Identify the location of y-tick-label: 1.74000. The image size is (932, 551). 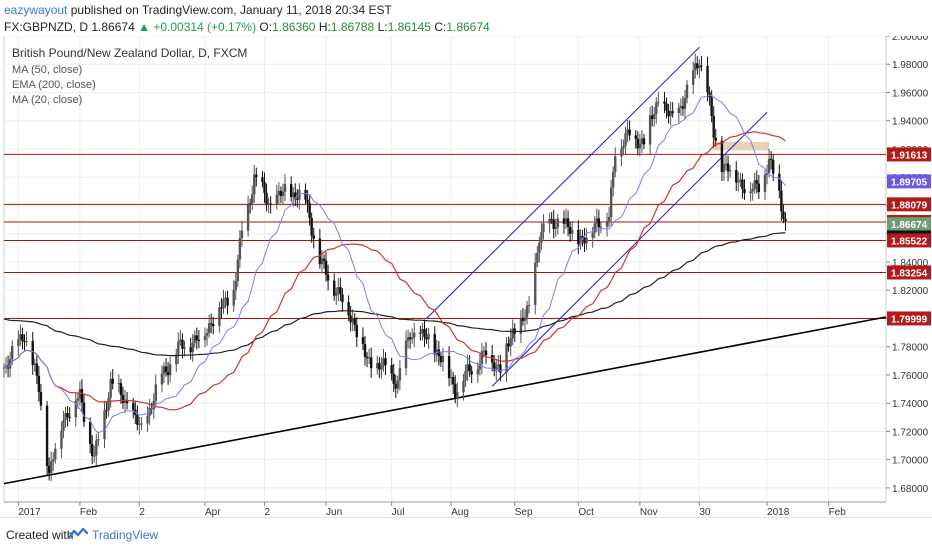
(910, 404).